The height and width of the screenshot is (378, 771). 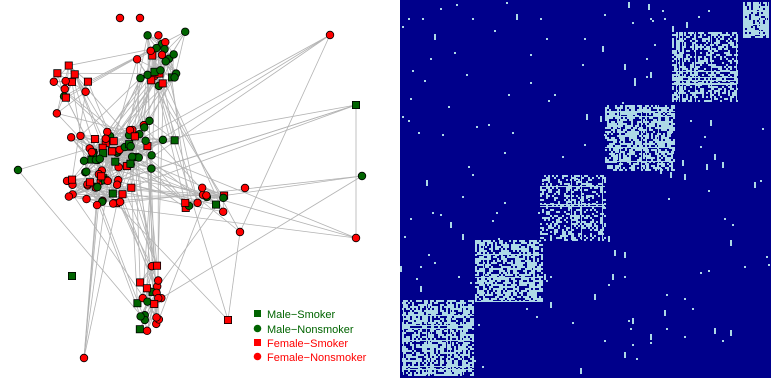 What do you see at coordinates (187, 131) in the screenshot?
I see `network-edge` at bounding box center [187, 131].